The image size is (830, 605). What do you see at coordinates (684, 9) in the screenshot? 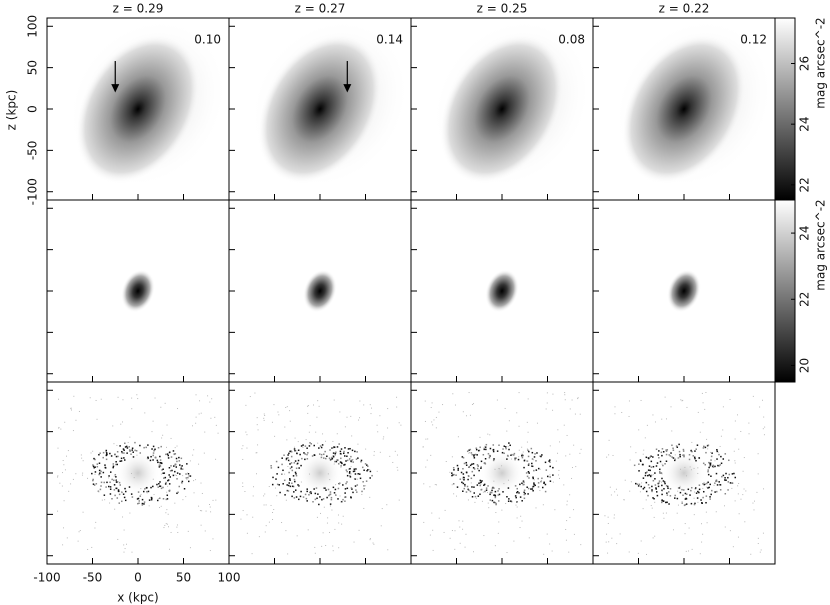
I see `redshift-label: z = 0.22` at bounding box center [684, 9].